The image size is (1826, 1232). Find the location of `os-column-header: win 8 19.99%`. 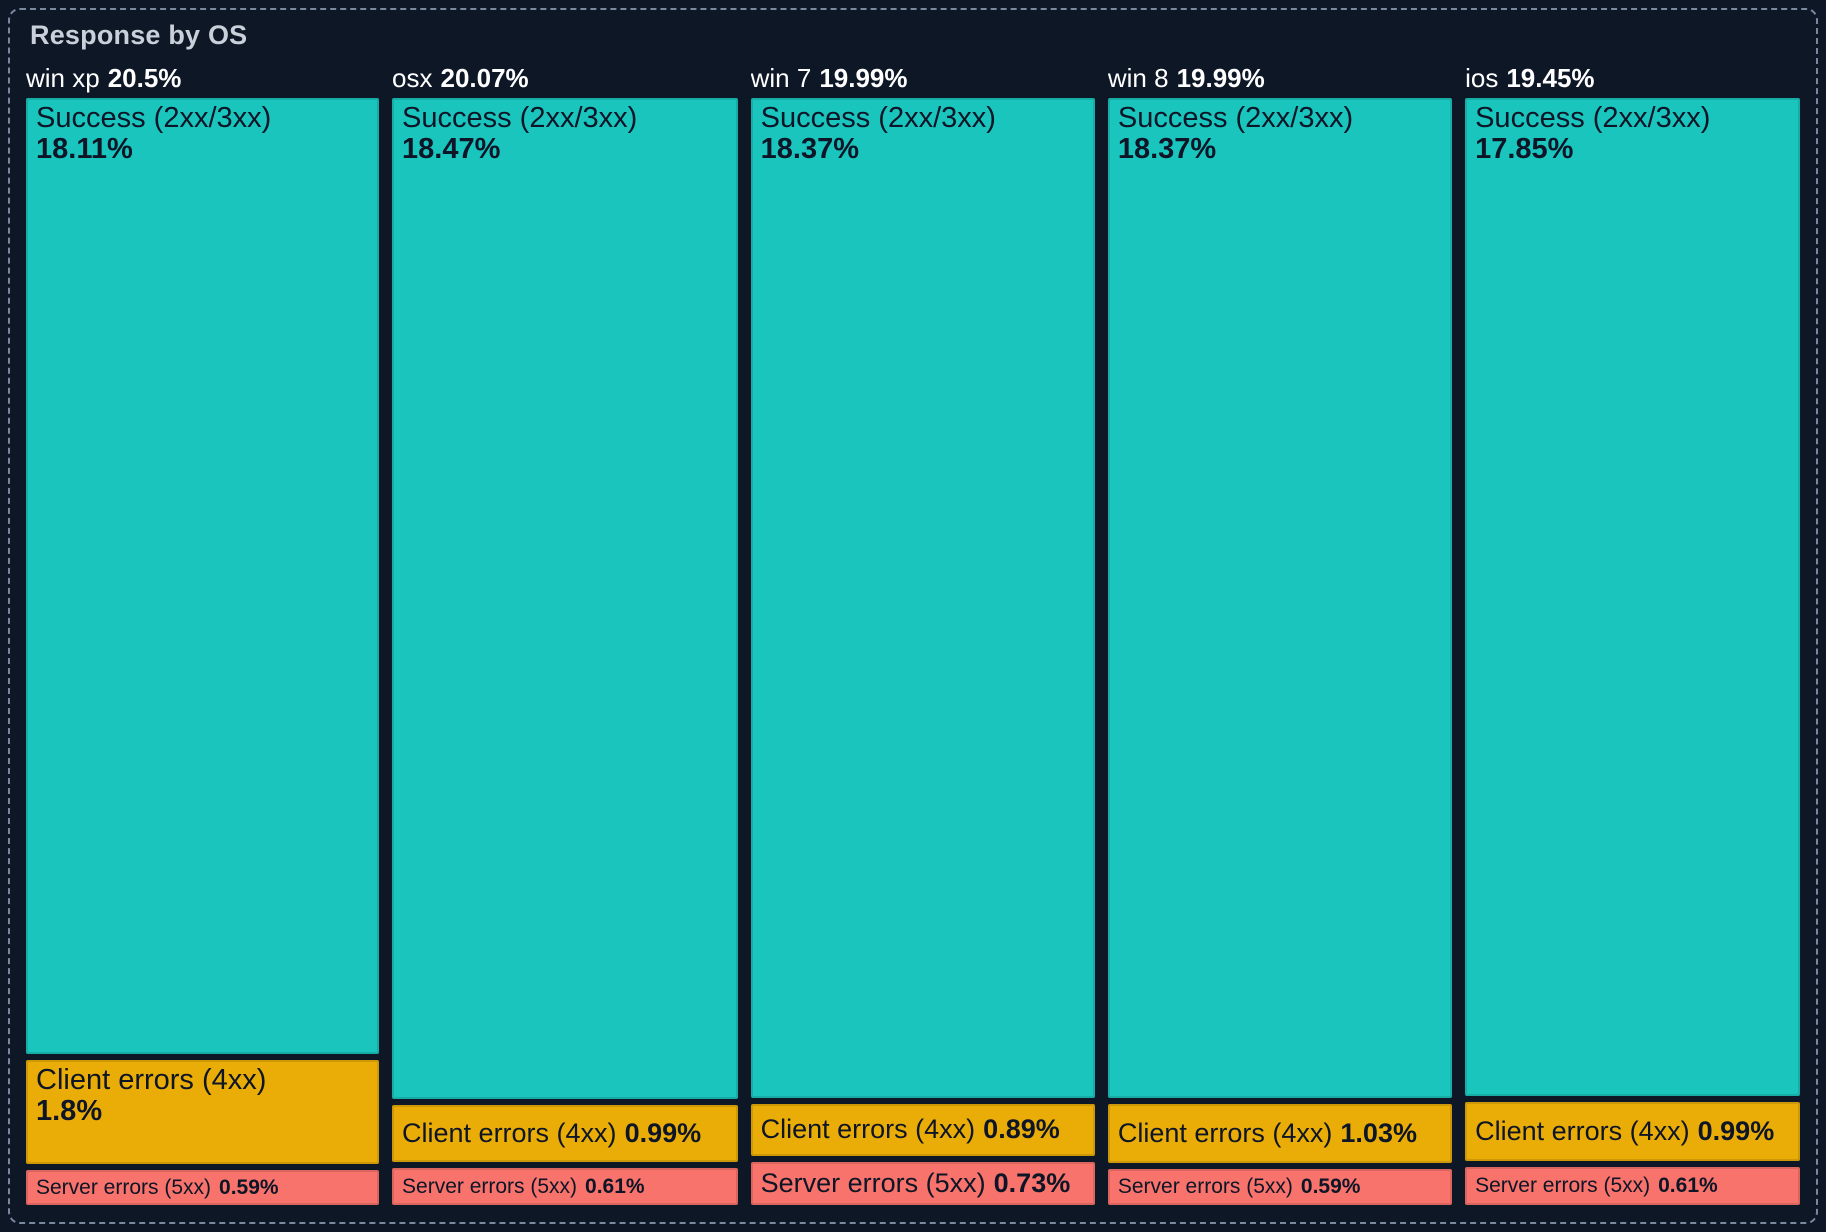

os-column-header: win 8 19.99% is located at coordinates (1280, 80).